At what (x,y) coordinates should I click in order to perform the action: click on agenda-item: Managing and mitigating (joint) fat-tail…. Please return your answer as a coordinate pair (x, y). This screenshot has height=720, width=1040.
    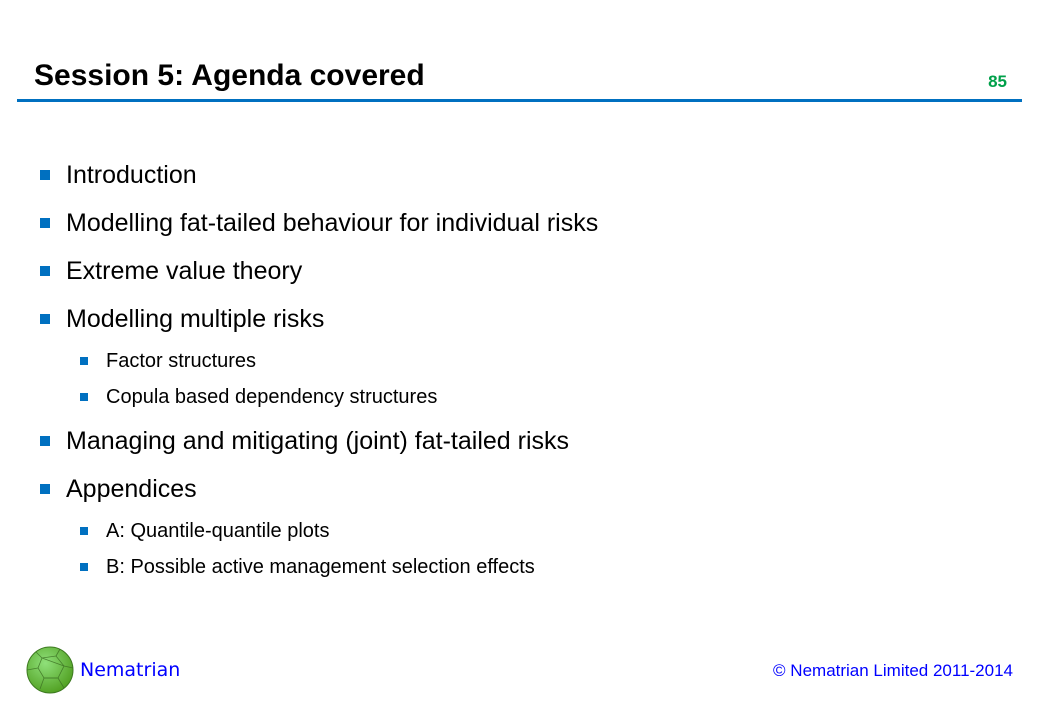
    Looking at the image, I should click on (284, 441).